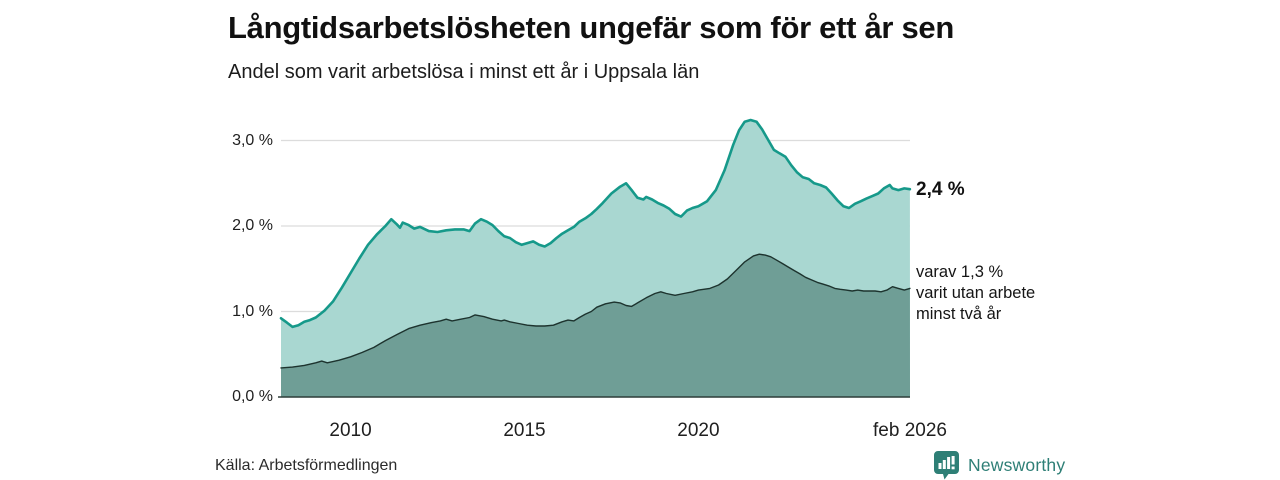  I want to click on y-axis-tick-label: 2,0 %, so click(252, 225).